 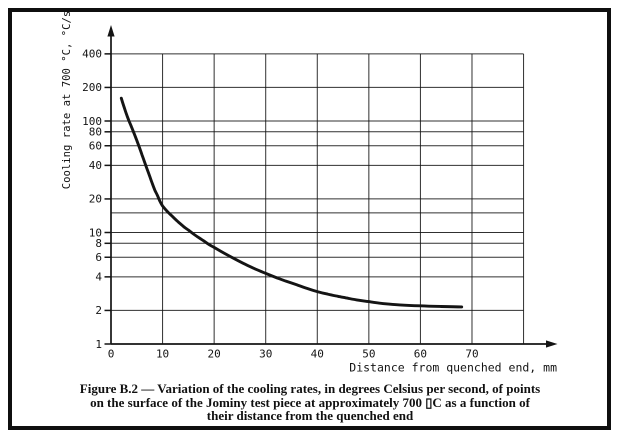 I want to click on x-tick-label: 0, so click(x=111, y=354).